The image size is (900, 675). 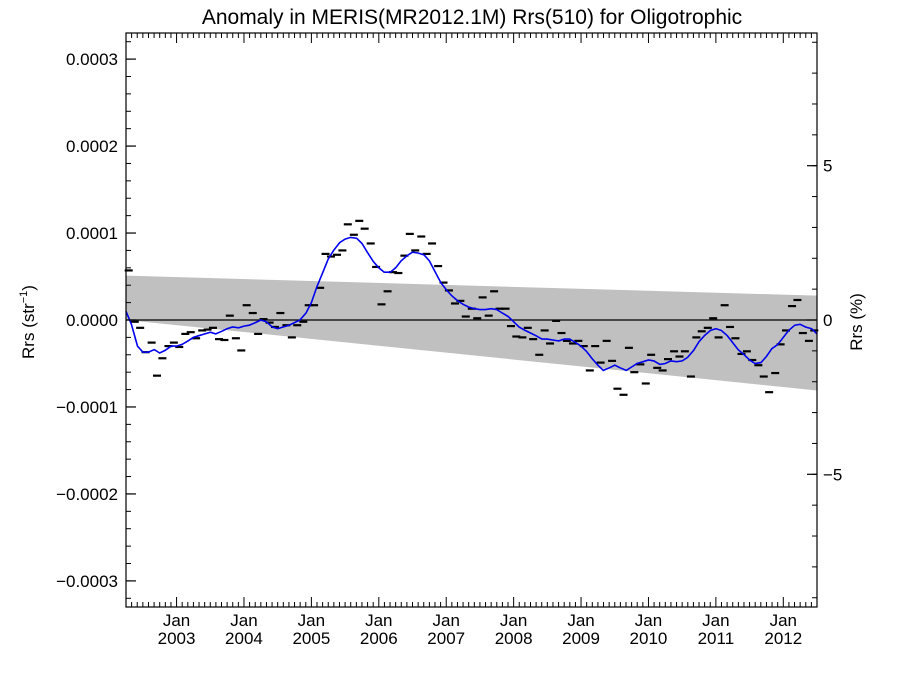 What do you see at coordinates (783, 638) in the screenshot?
I see `x-tick-label-year: 2012` at bounding box center [783, 638].